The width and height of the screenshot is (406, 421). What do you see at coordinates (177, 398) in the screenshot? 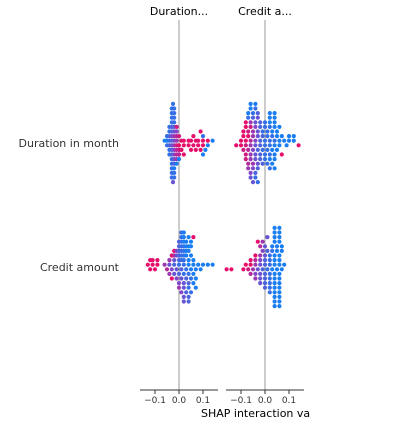
I see `x-ticks-col-1: −0.1 0.0 0.1` at bounding box center [177, 398].